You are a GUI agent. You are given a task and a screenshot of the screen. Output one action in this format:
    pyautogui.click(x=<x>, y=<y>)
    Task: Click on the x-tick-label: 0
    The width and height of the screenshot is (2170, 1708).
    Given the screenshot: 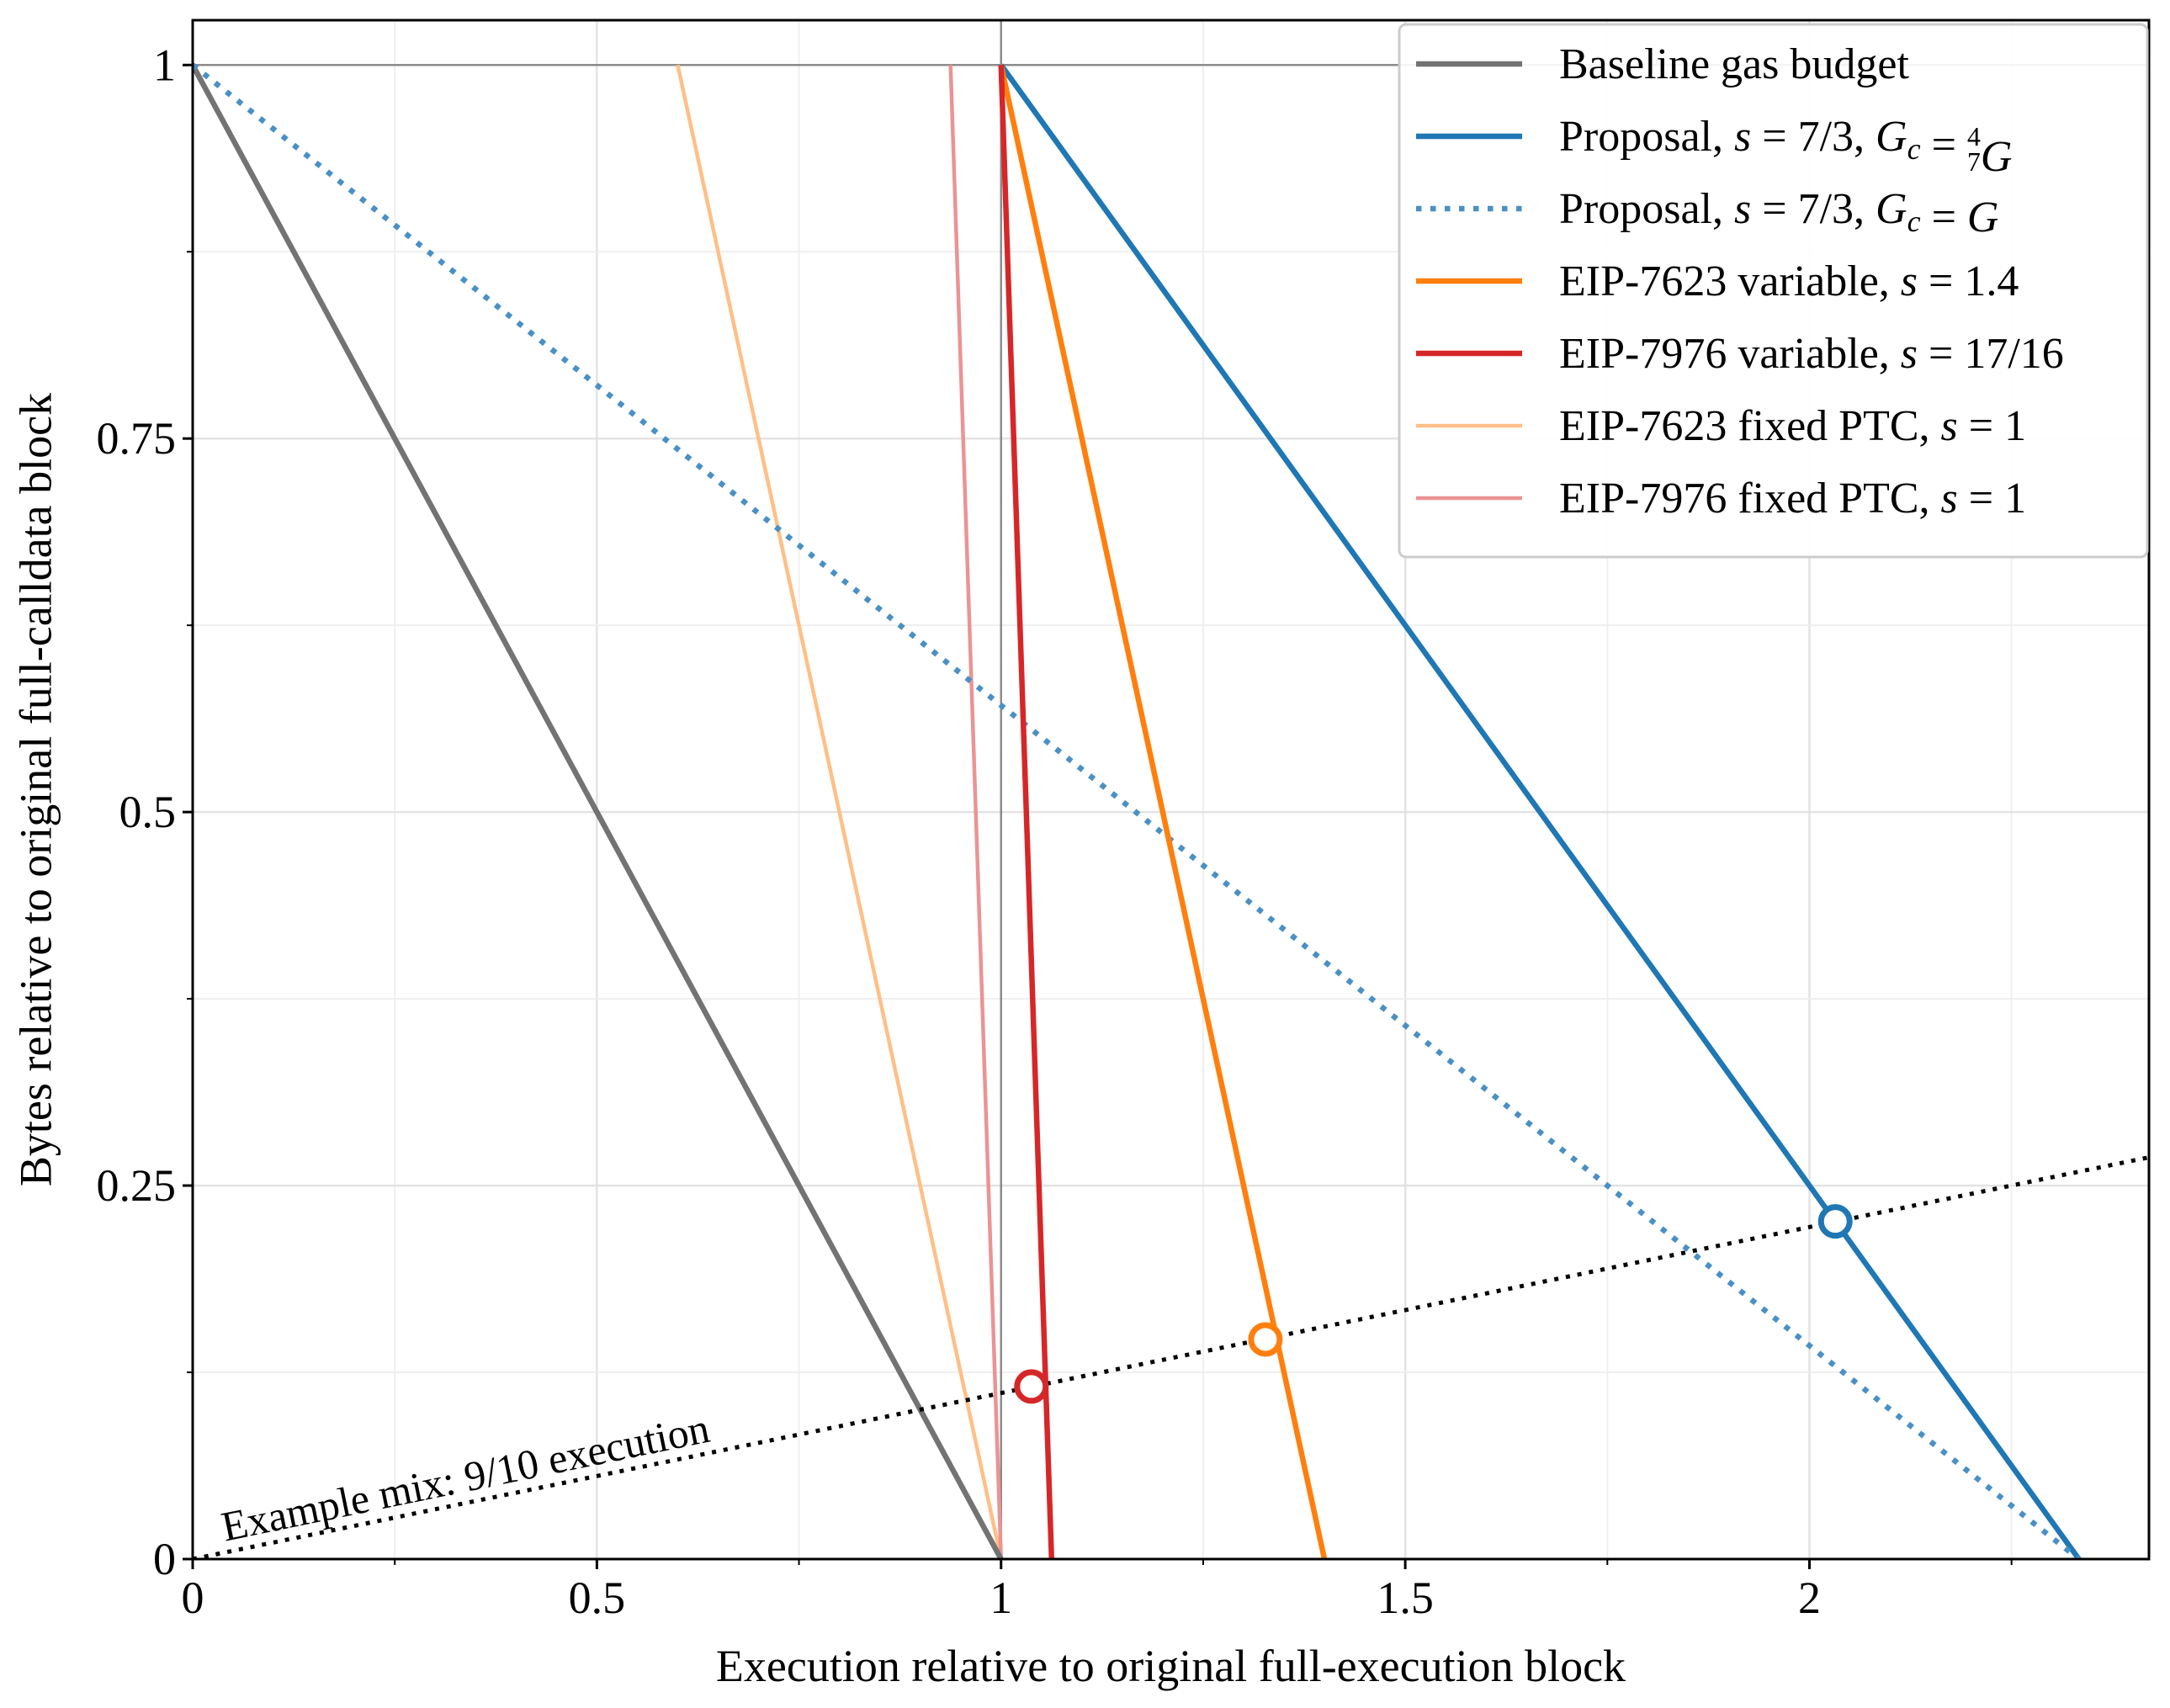 What is the action you would take?
    pyautogui.click(x=193, y=1598)
    